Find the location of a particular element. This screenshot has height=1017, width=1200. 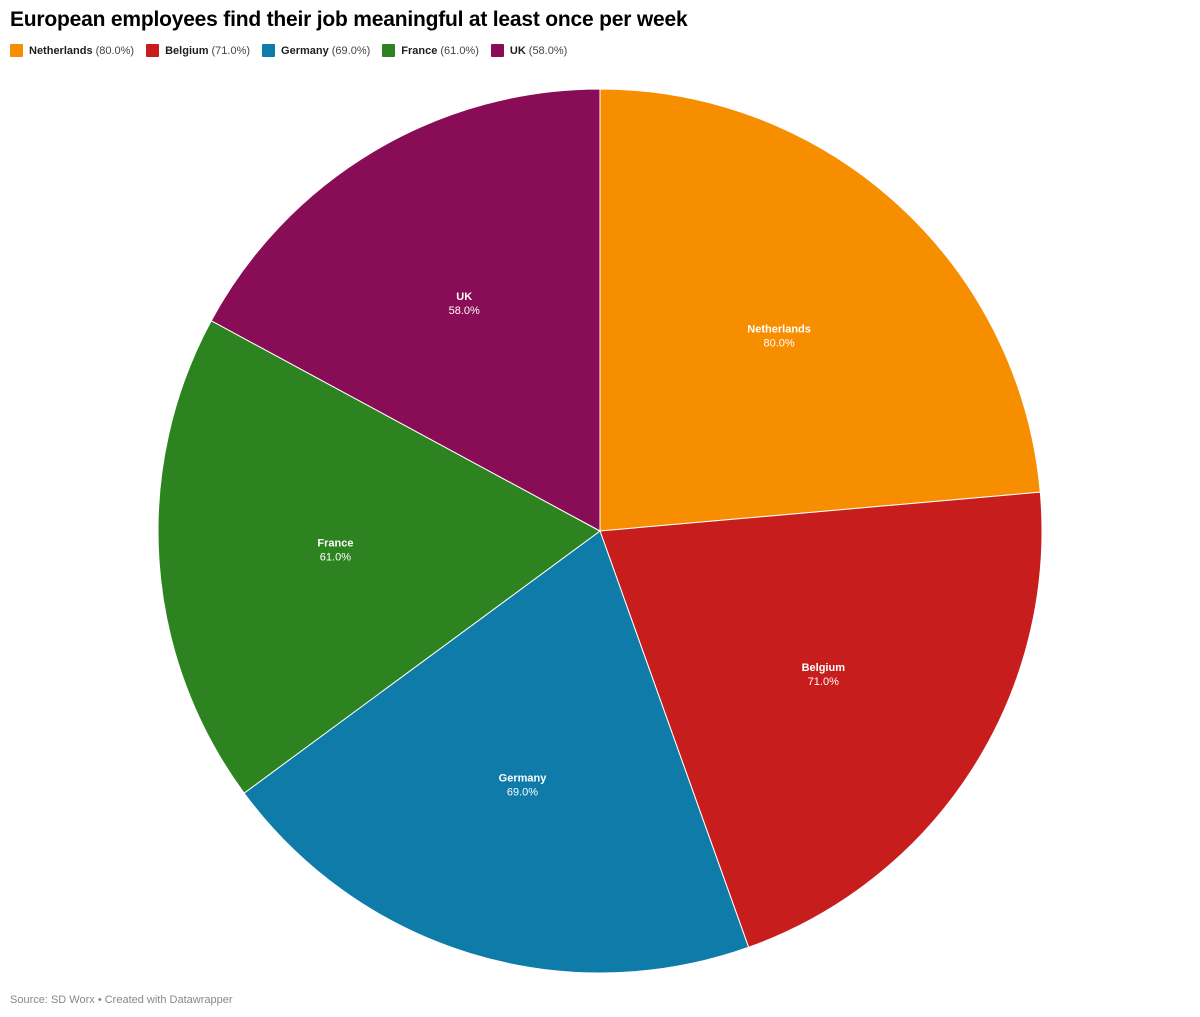

legend-value-netherlands: (80.0%) is located at coordinates (115, 50).